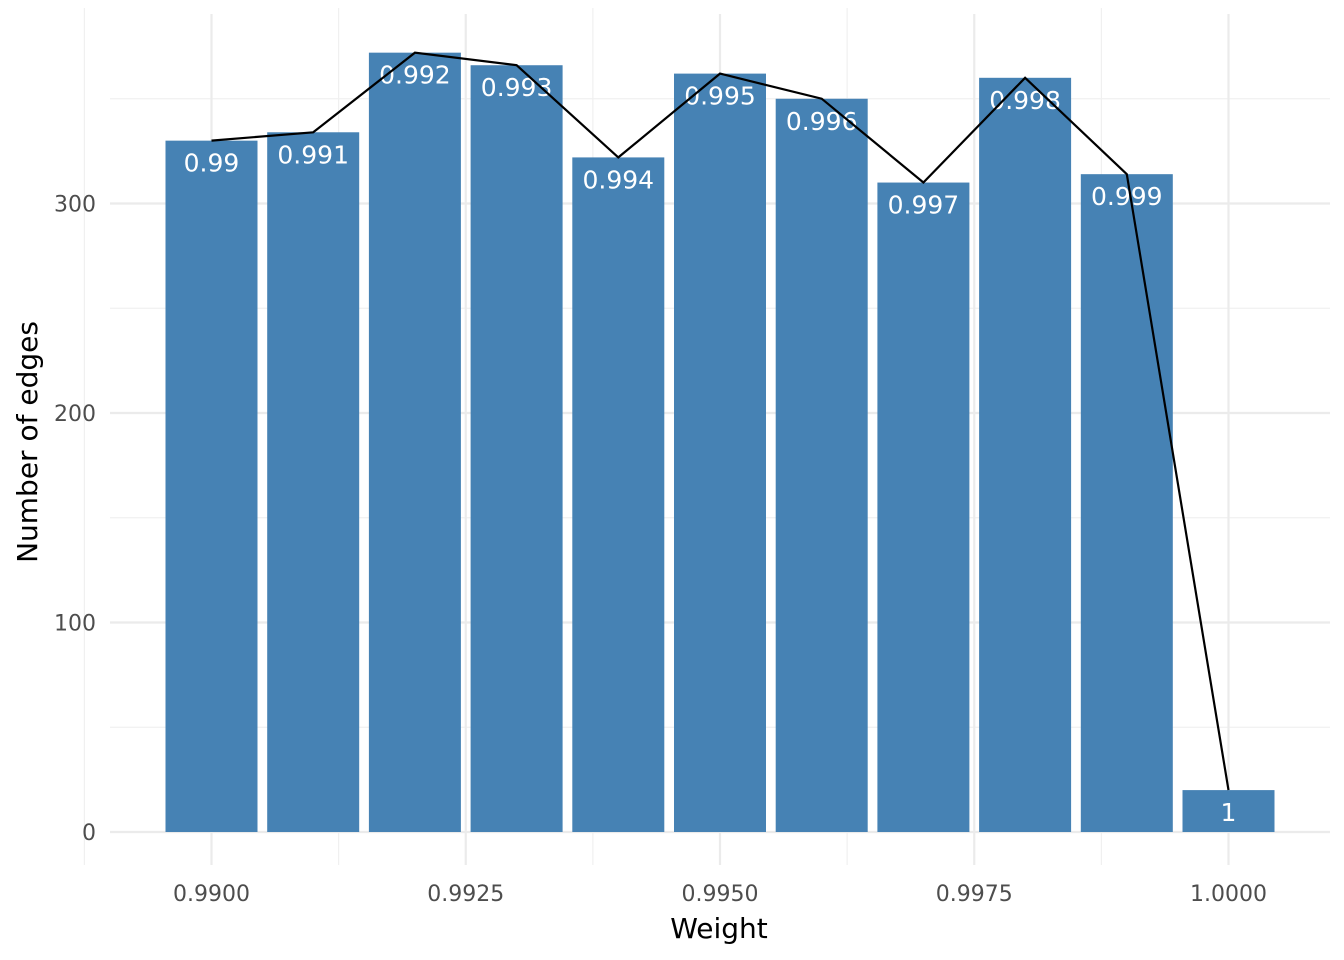 The image size is (1344, 960). What do you see at coordinates (719, 928) in the screenshot?
I see `x-axis-title: Weight` at bounding box center [719, 928].